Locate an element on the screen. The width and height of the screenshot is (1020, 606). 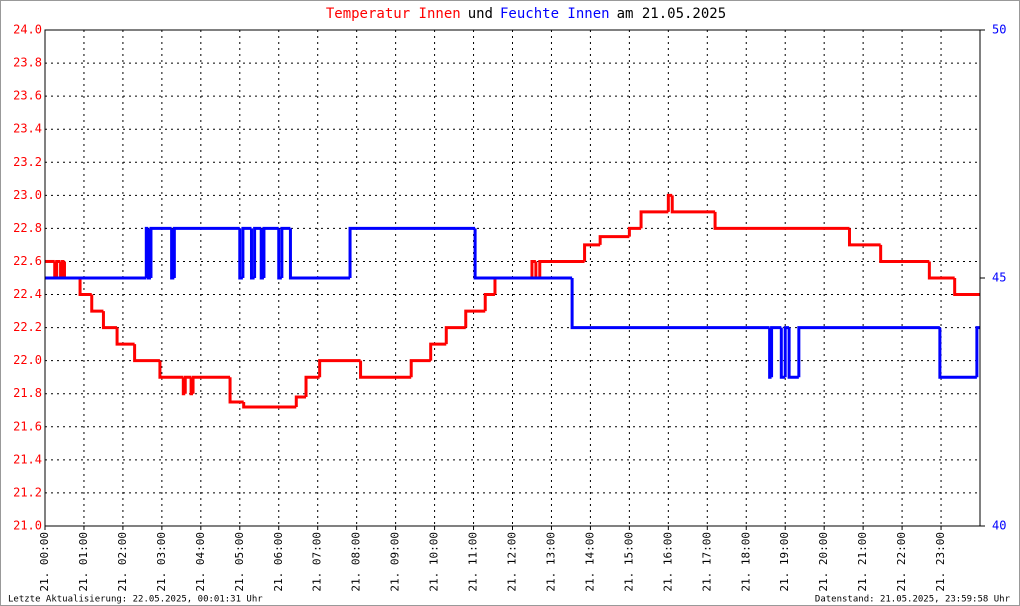
footer-right: Datenstand: 21.05.2025, 23:59:58 Uhr is located at coordinates (913, 600).